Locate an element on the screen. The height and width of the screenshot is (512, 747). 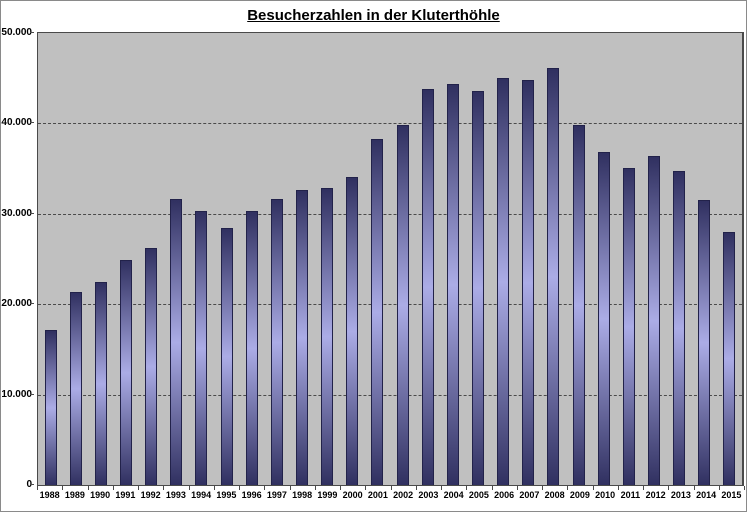
x-tick-label-1992: 1992 is located at coordinates (150, 495).